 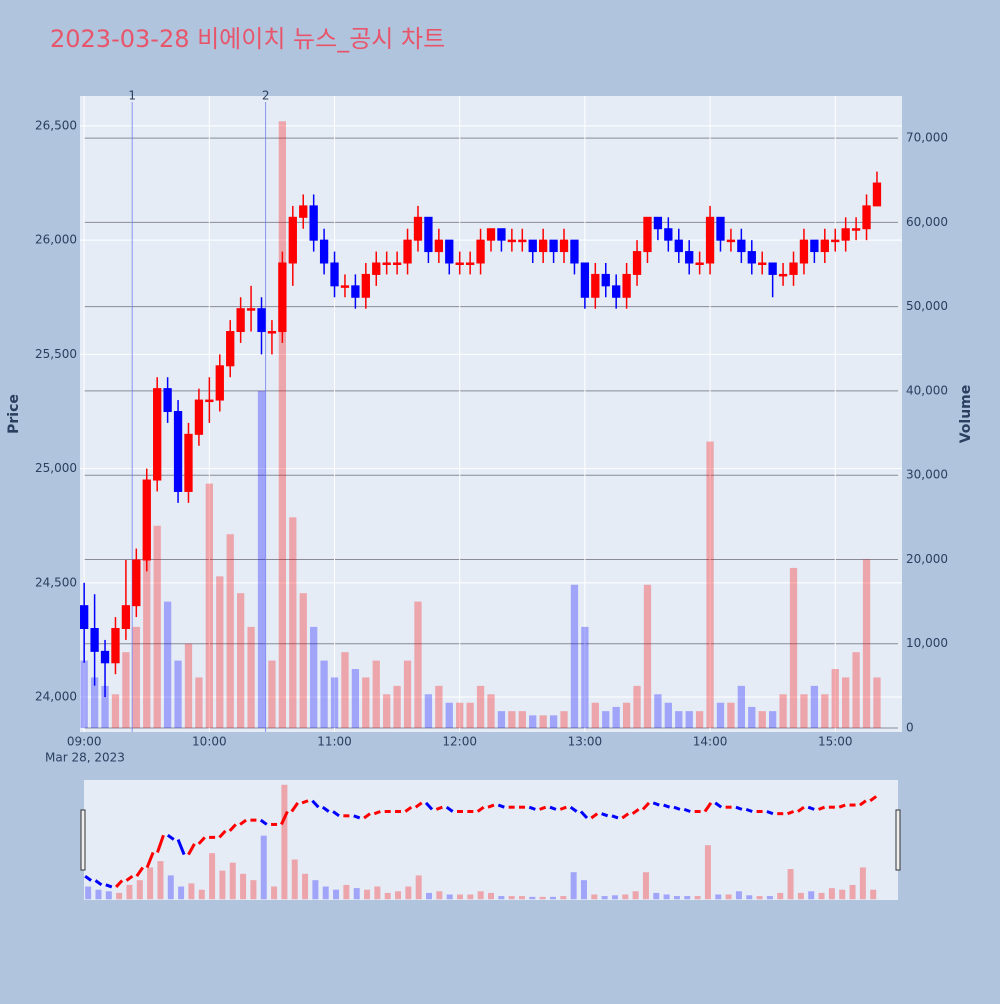 I want to click on x-tick-label: 12:00, so click(x=459, y=742).